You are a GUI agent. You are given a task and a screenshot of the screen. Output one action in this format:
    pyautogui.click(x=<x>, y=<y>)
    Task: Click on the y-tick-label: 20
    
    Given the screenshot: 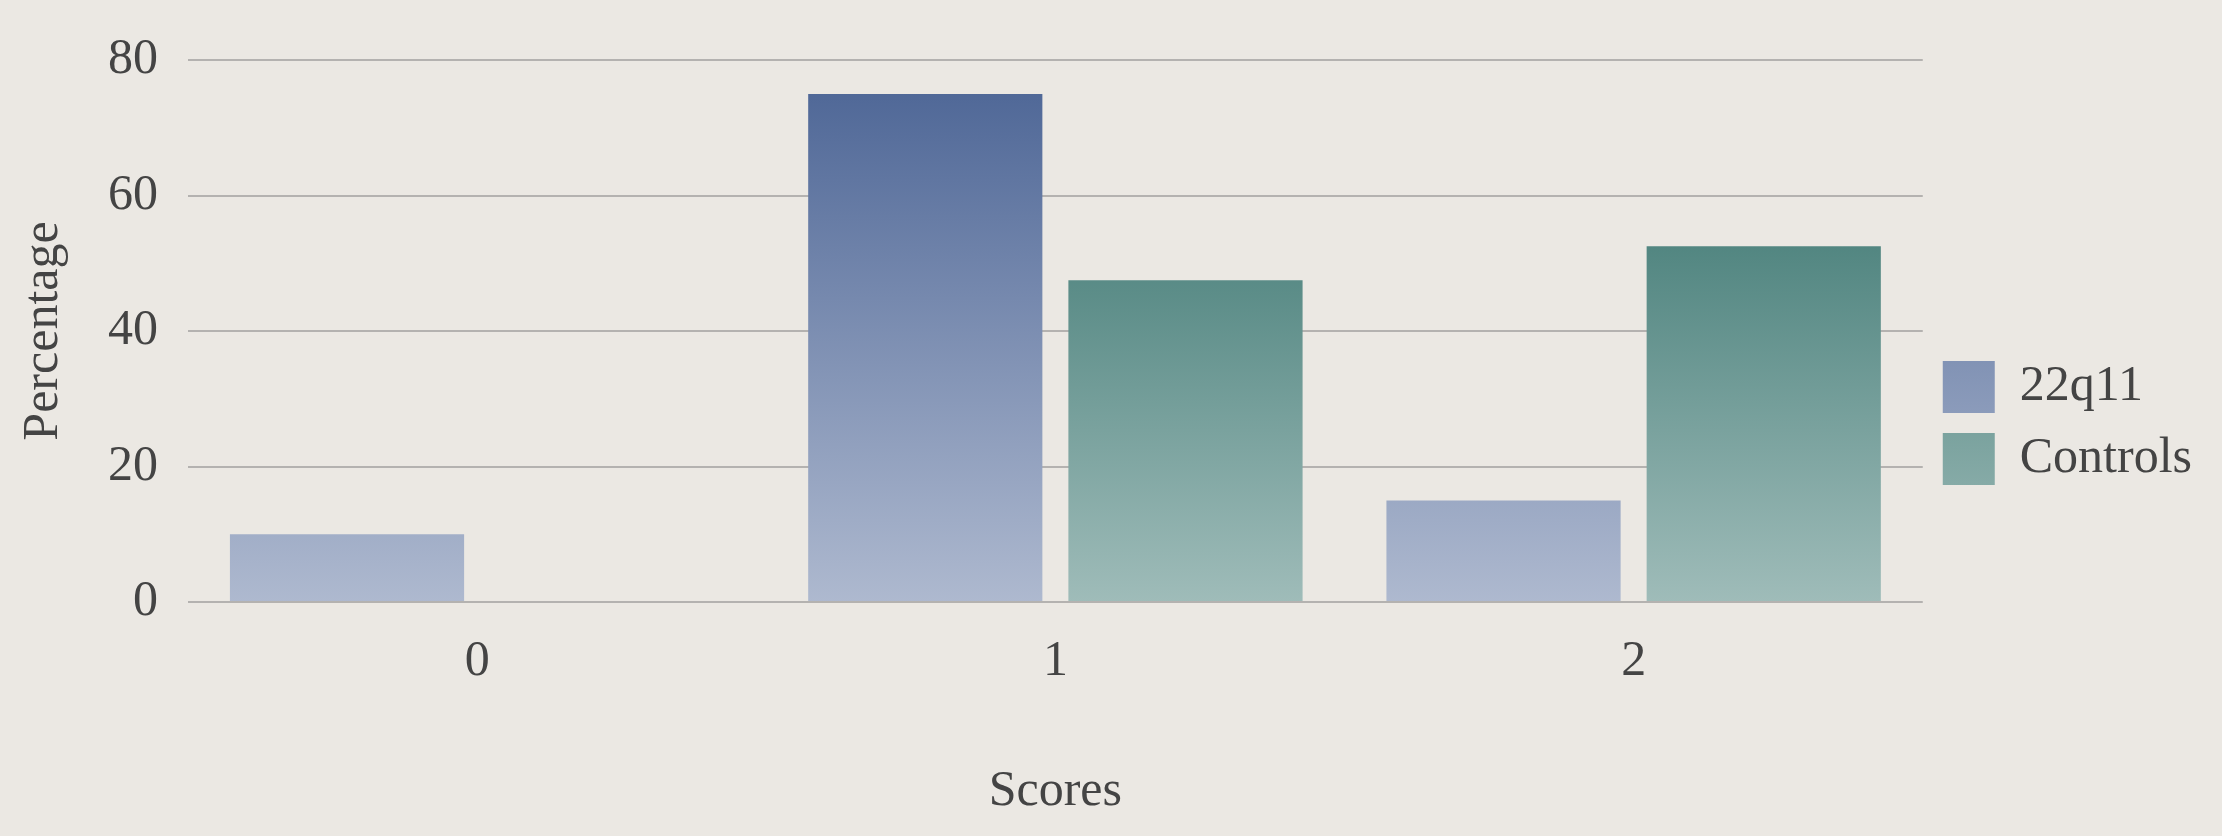 What is the action you would take?
    pyautogui.click(x=133, y=462)
    